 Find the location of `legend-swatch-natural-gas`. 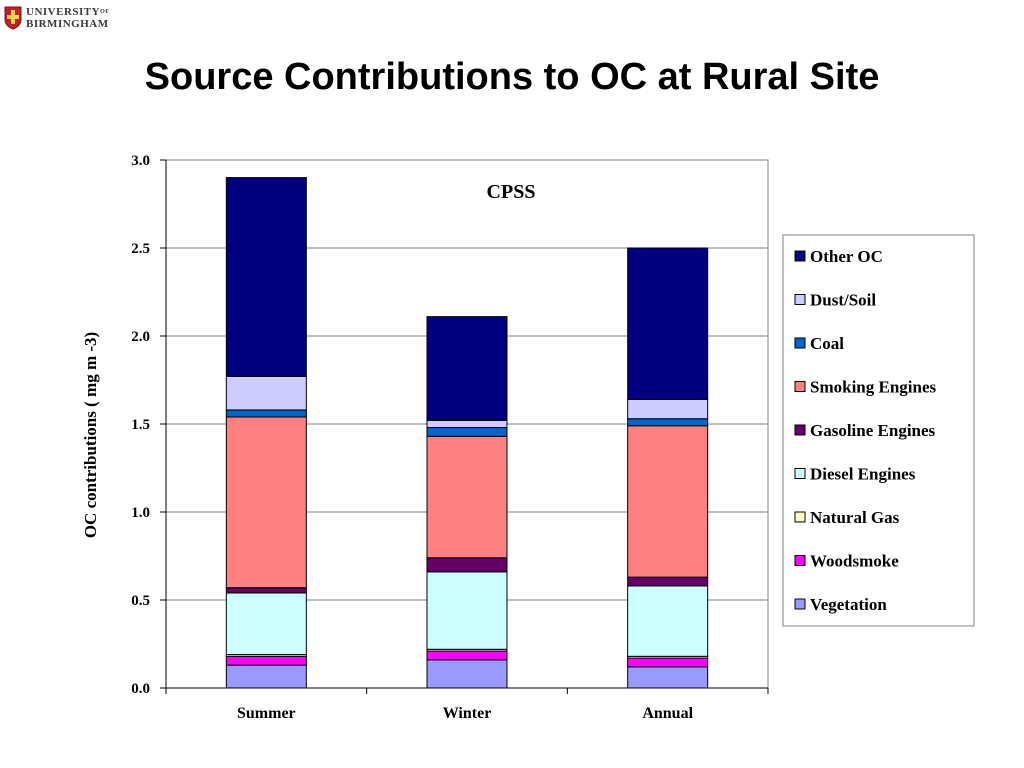

legend-swatch-natural-gas is located at coordinates (800, 517).